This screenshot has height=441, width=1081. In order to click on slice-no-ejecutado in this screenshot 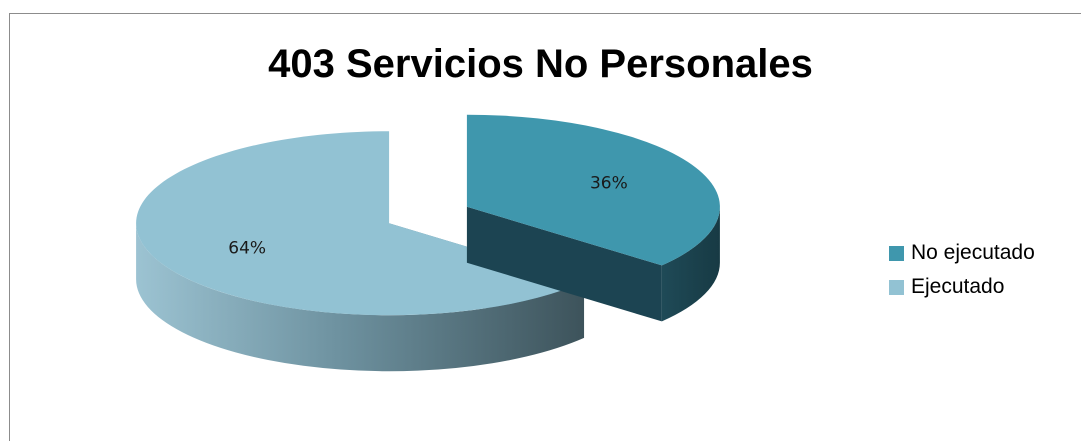, I will do `click(593, 218)`.